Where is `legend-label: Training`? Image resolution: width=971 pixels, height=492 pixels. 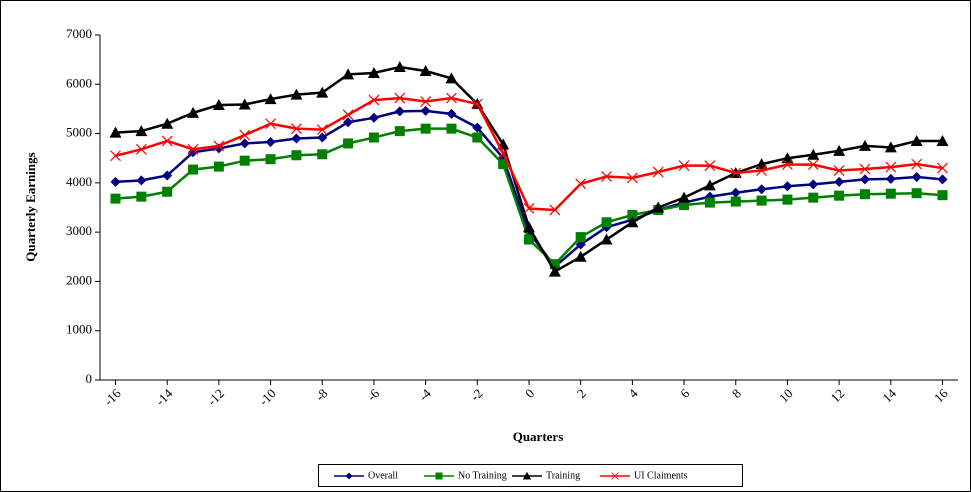 legend-label: Training is located at coordinates (563, 475).